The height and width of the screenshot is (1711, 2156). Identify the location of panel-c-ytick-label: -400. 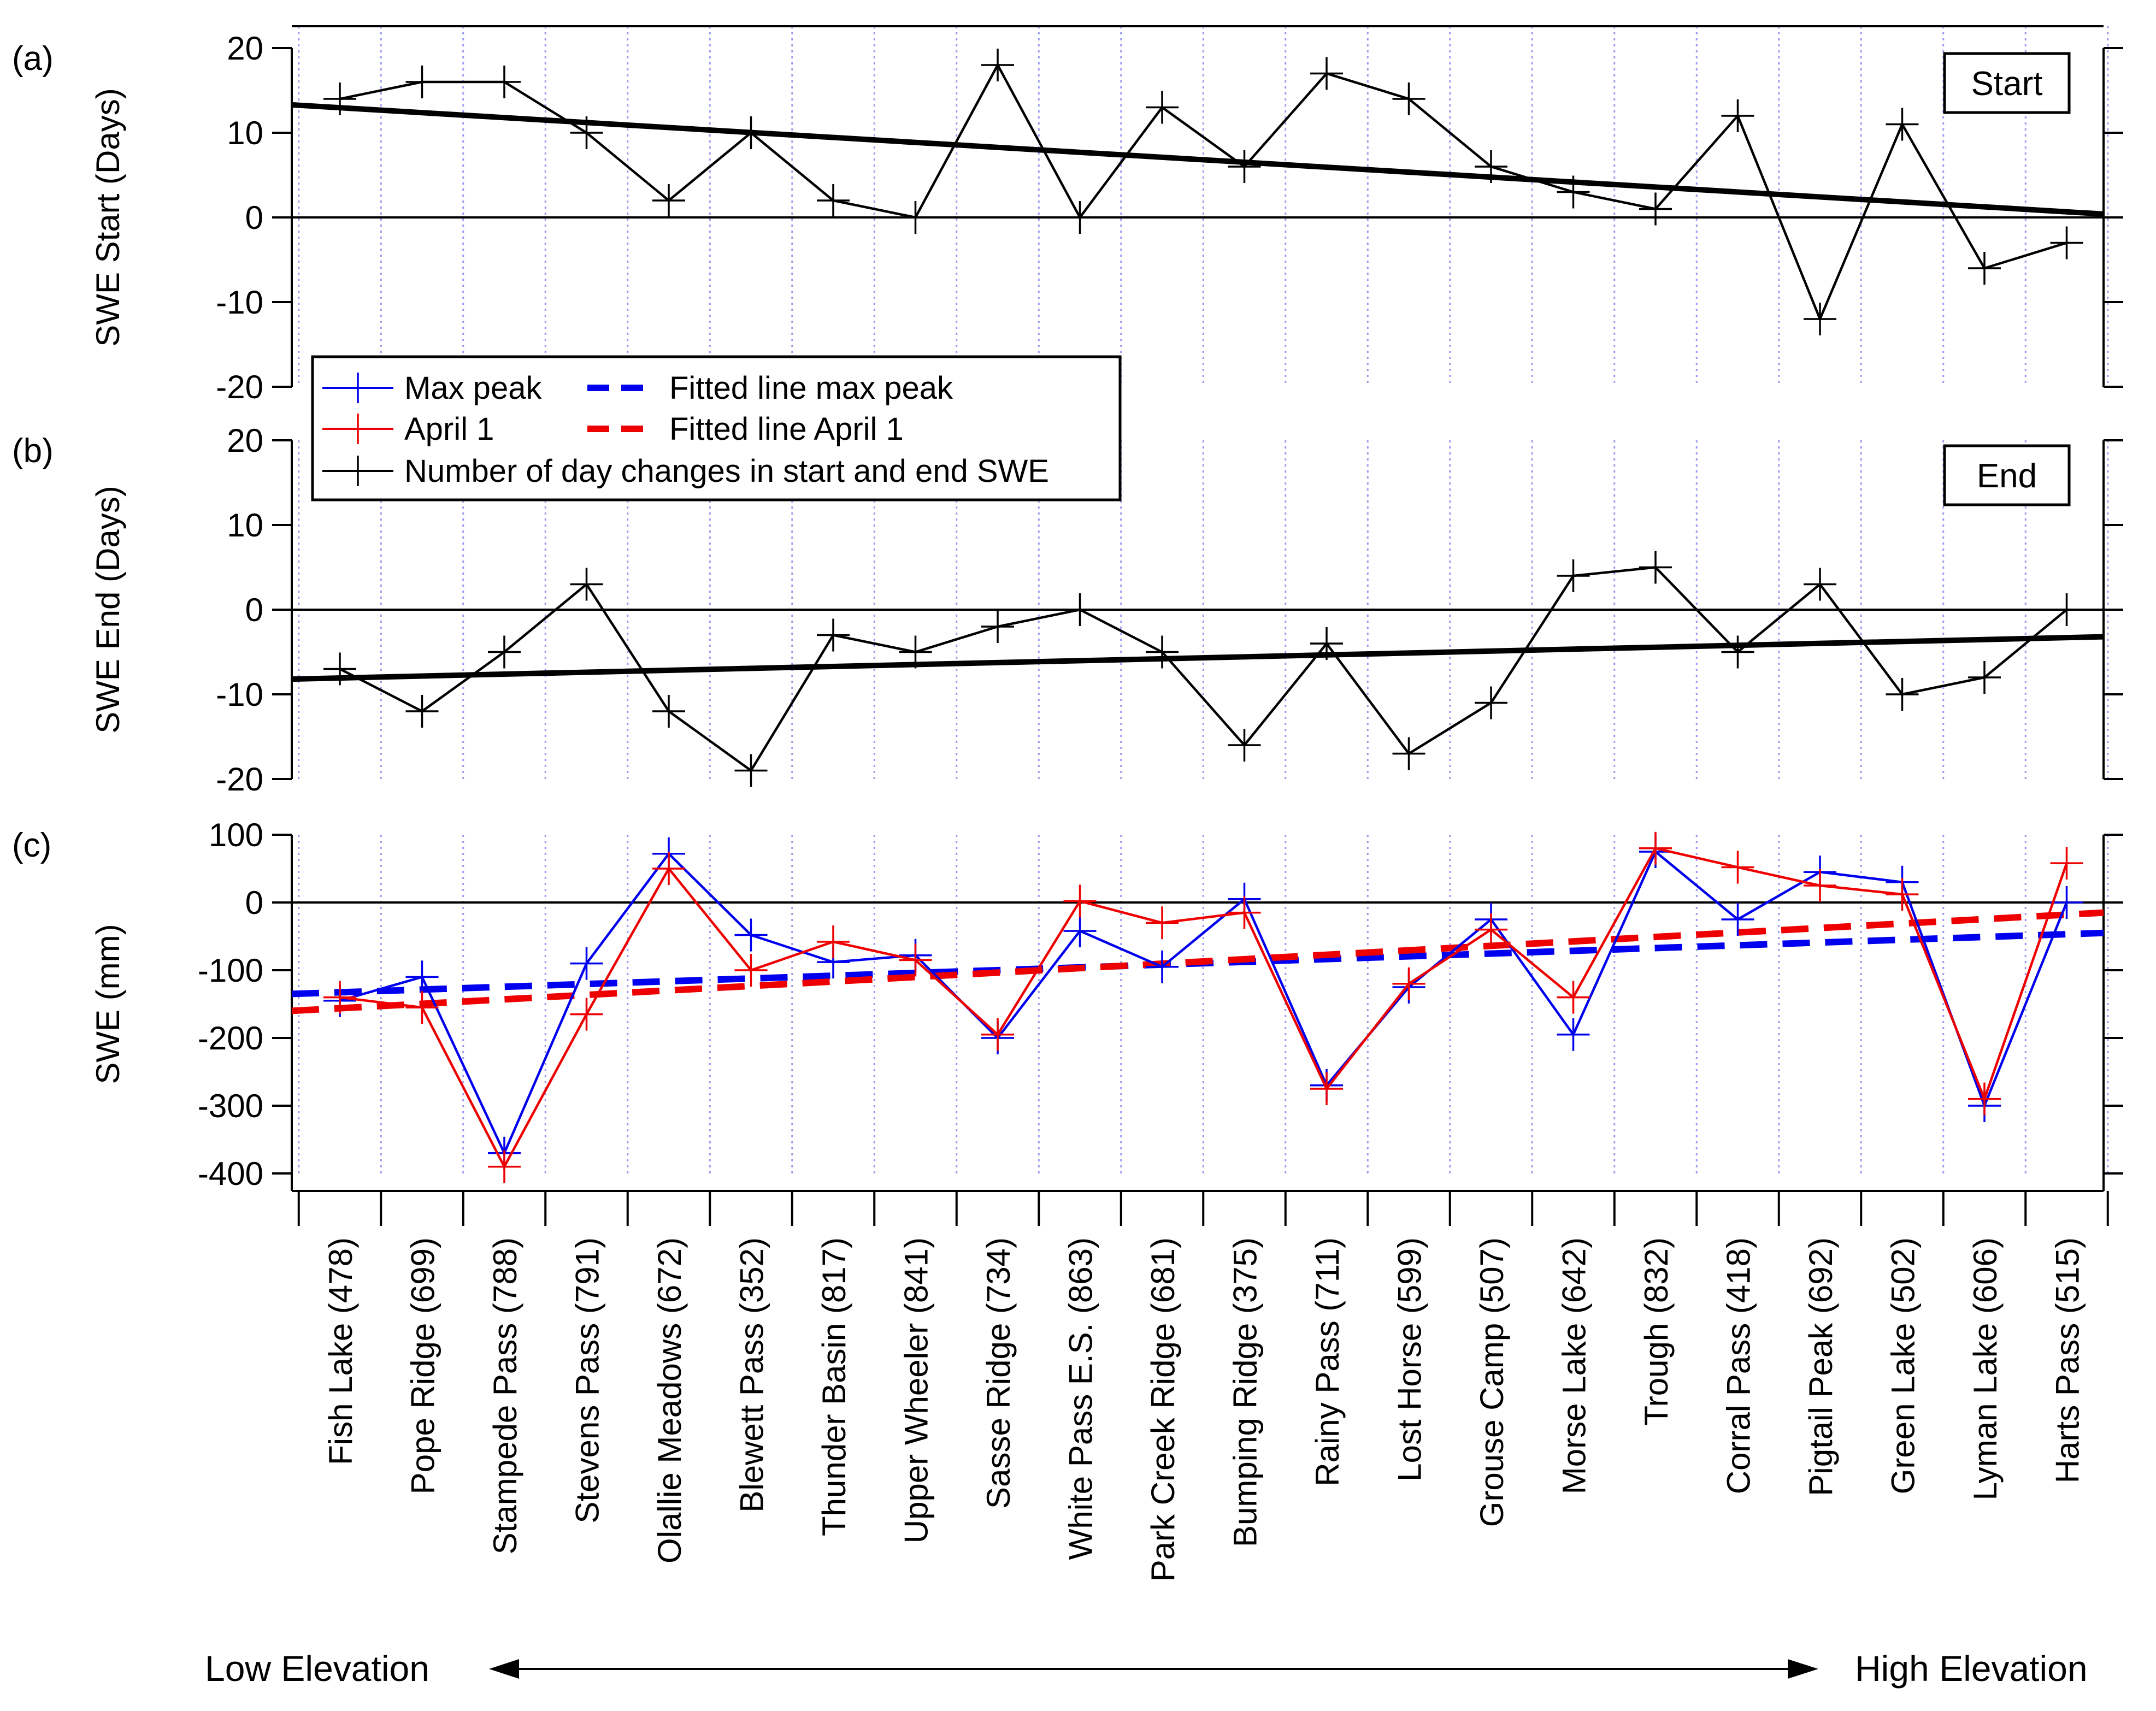
(230, 1173).